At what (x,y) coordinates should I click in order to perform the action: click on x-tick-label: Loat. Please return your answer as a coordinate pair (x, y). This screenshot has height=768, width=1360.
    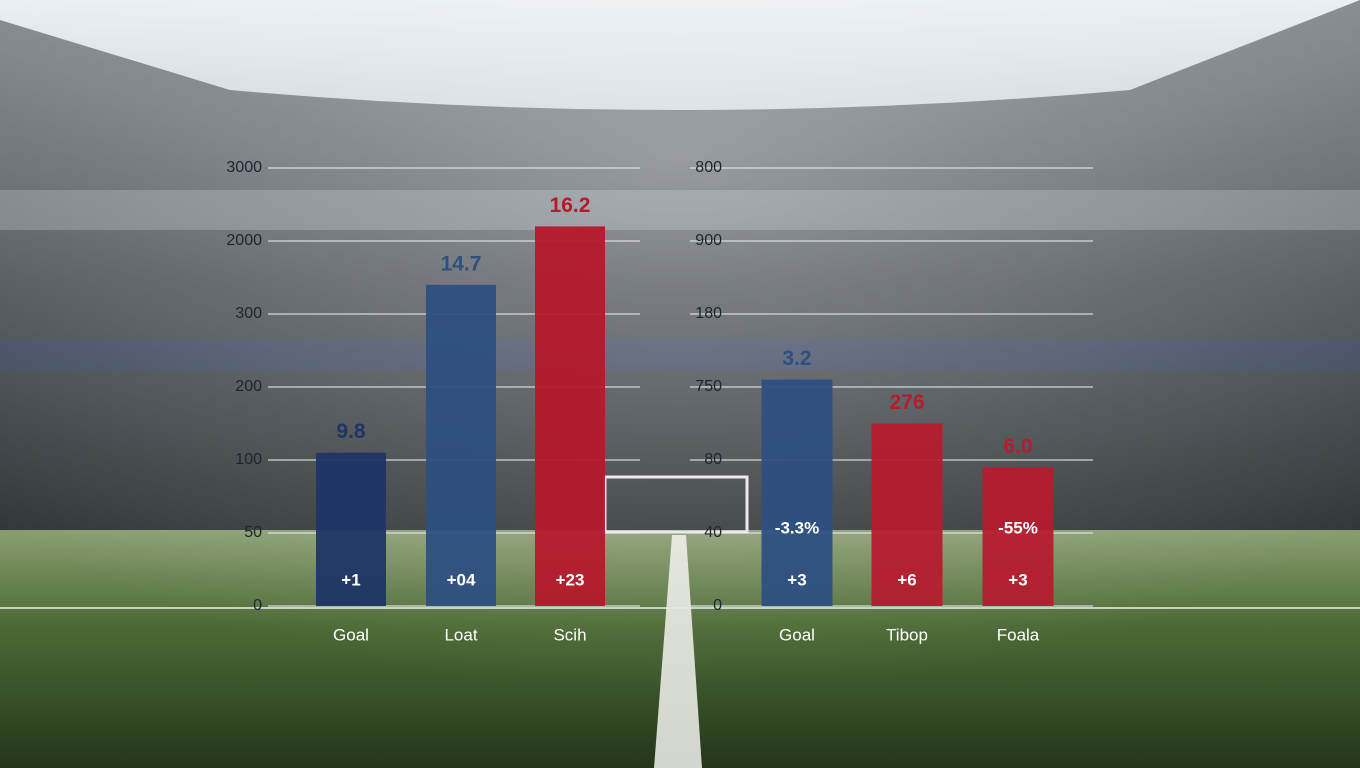
    Looking at the image, I should click on (460, 634).